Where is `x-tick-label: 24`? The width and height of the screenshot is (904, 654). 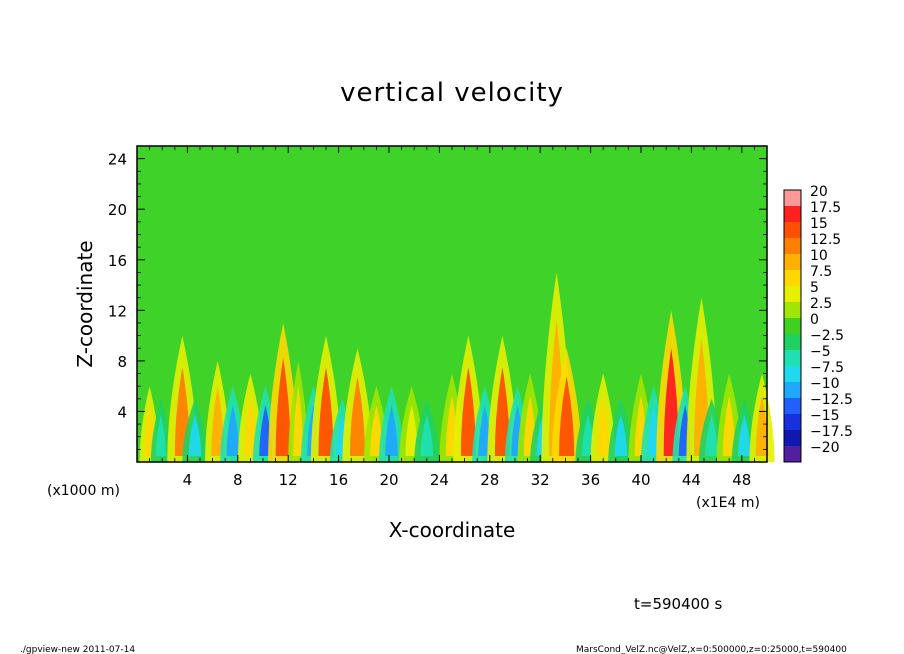
x-tick-label: 24 is located at coordinates (439, 480).